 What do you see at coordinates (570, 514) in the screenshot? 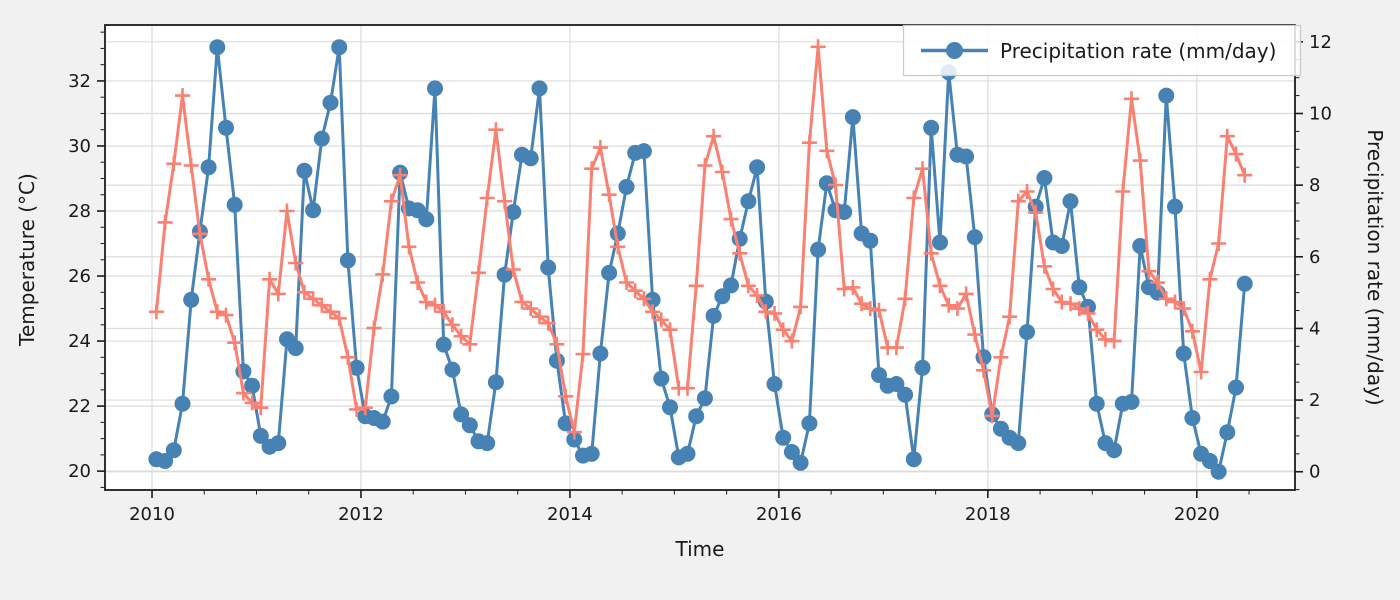
I see `x-tick-label: 2014` at bounding box center [570, 514].